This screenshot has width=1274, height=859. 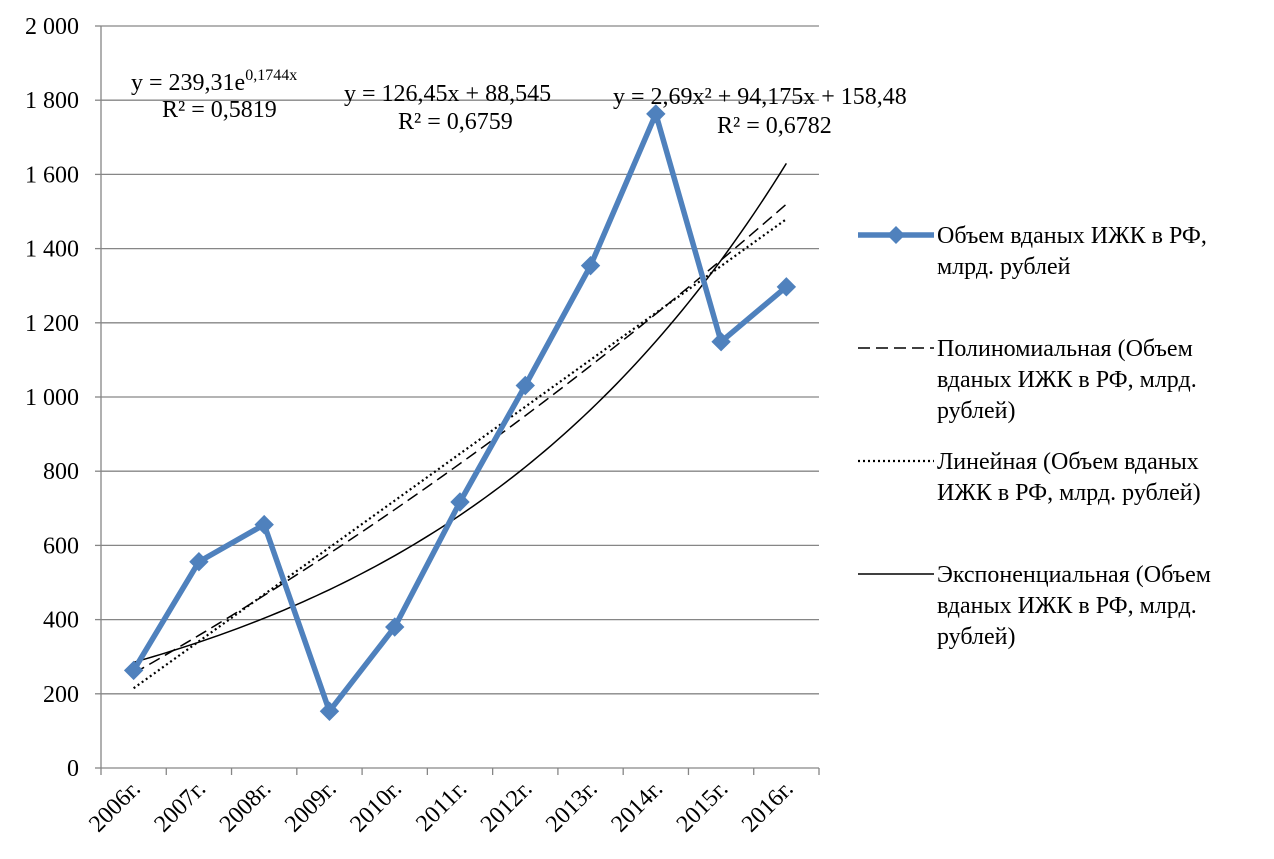 What do you see at coordinates (52, 324) in the screenshot?
I see `y-tick-label: 1 200` at bounding box center [52, 324].